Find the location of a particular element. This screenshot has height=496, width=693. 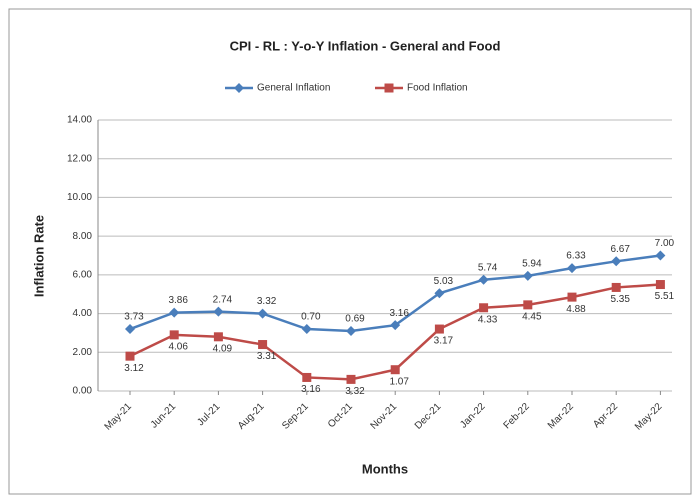

data-label: 5.74 is located at coordinates (488, 267).